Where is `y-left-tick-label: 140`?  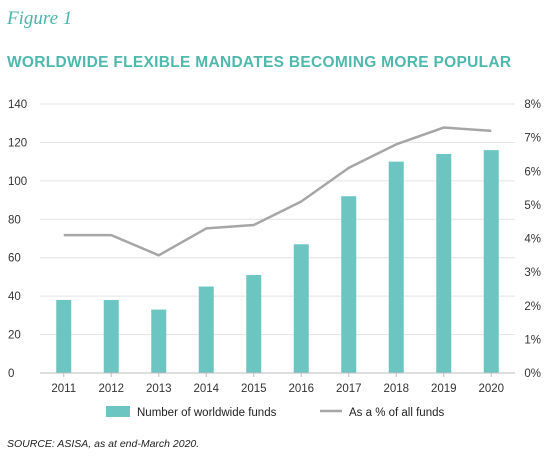 y-left-tick-label: 140 is located at coordinates (17, 105).